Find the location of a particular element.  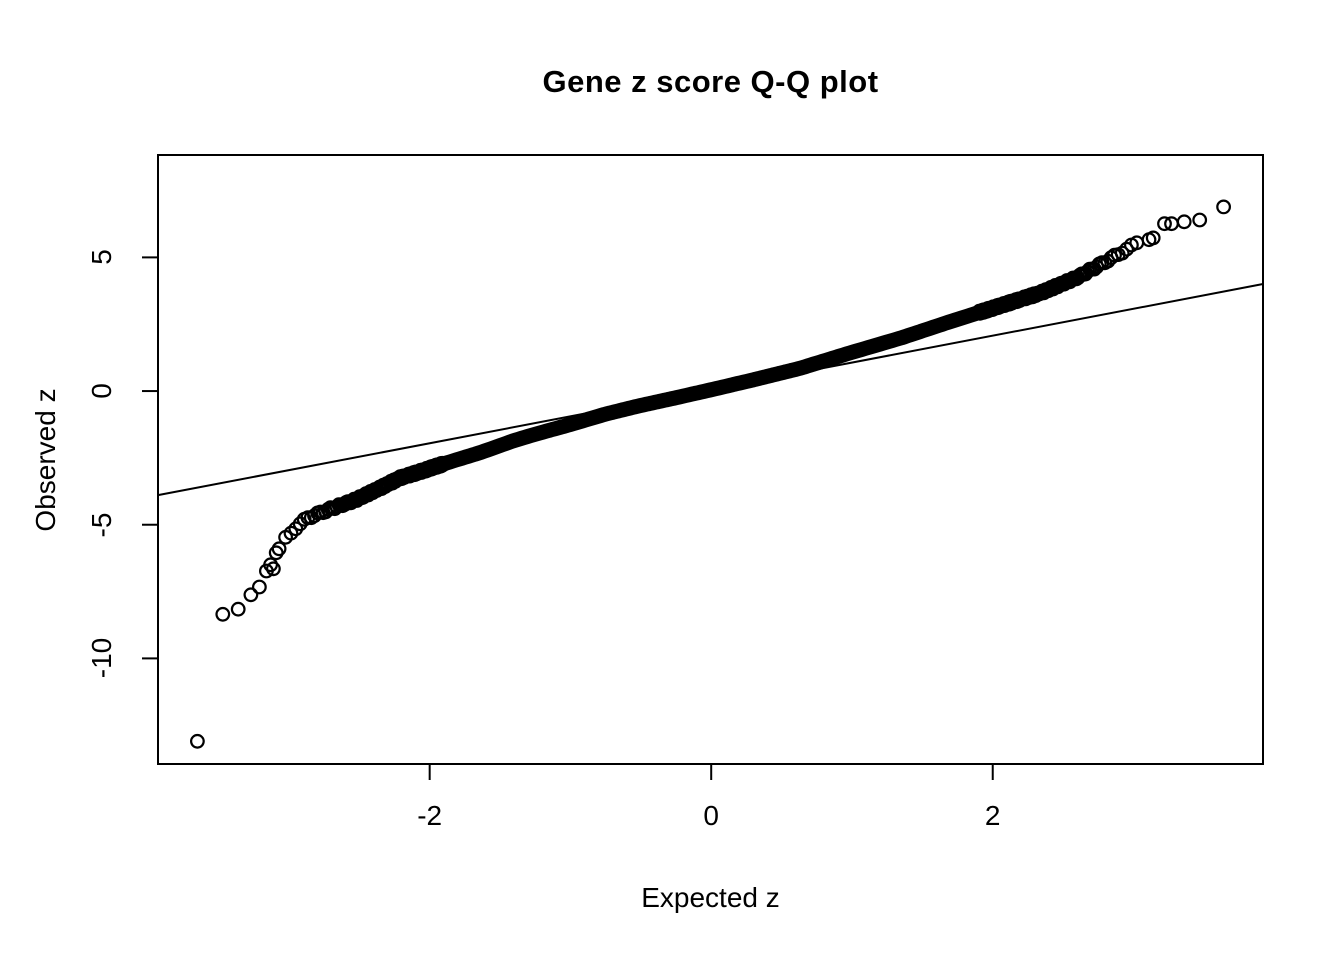

qq-dense-band is located at coordinates (710, 388).